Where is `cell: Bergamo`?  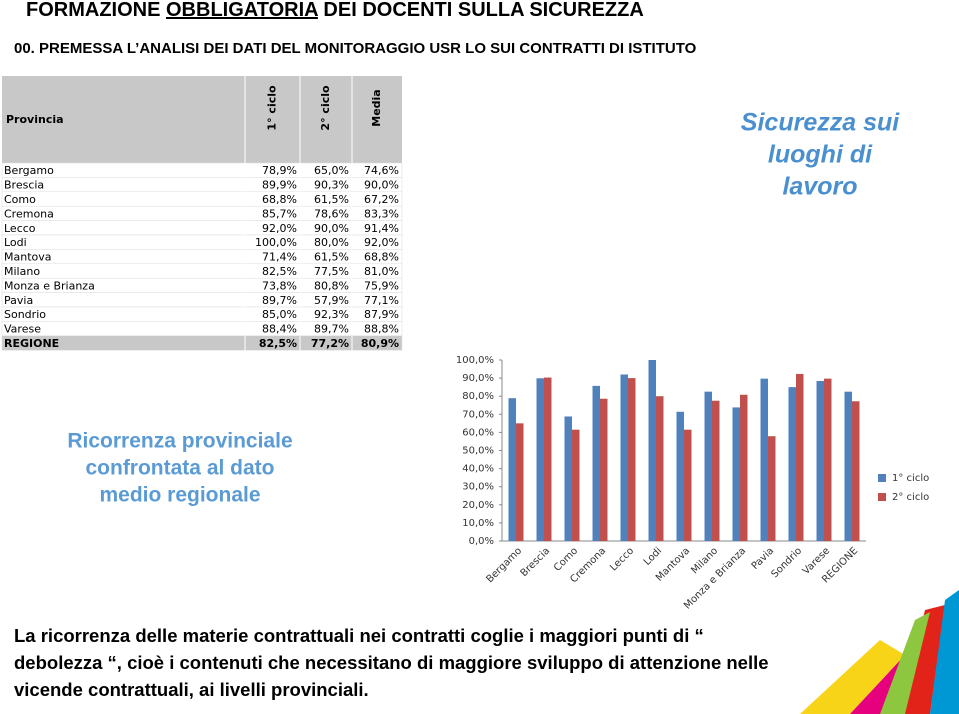 cell: Bergamo is located at coordinates (29, 170).